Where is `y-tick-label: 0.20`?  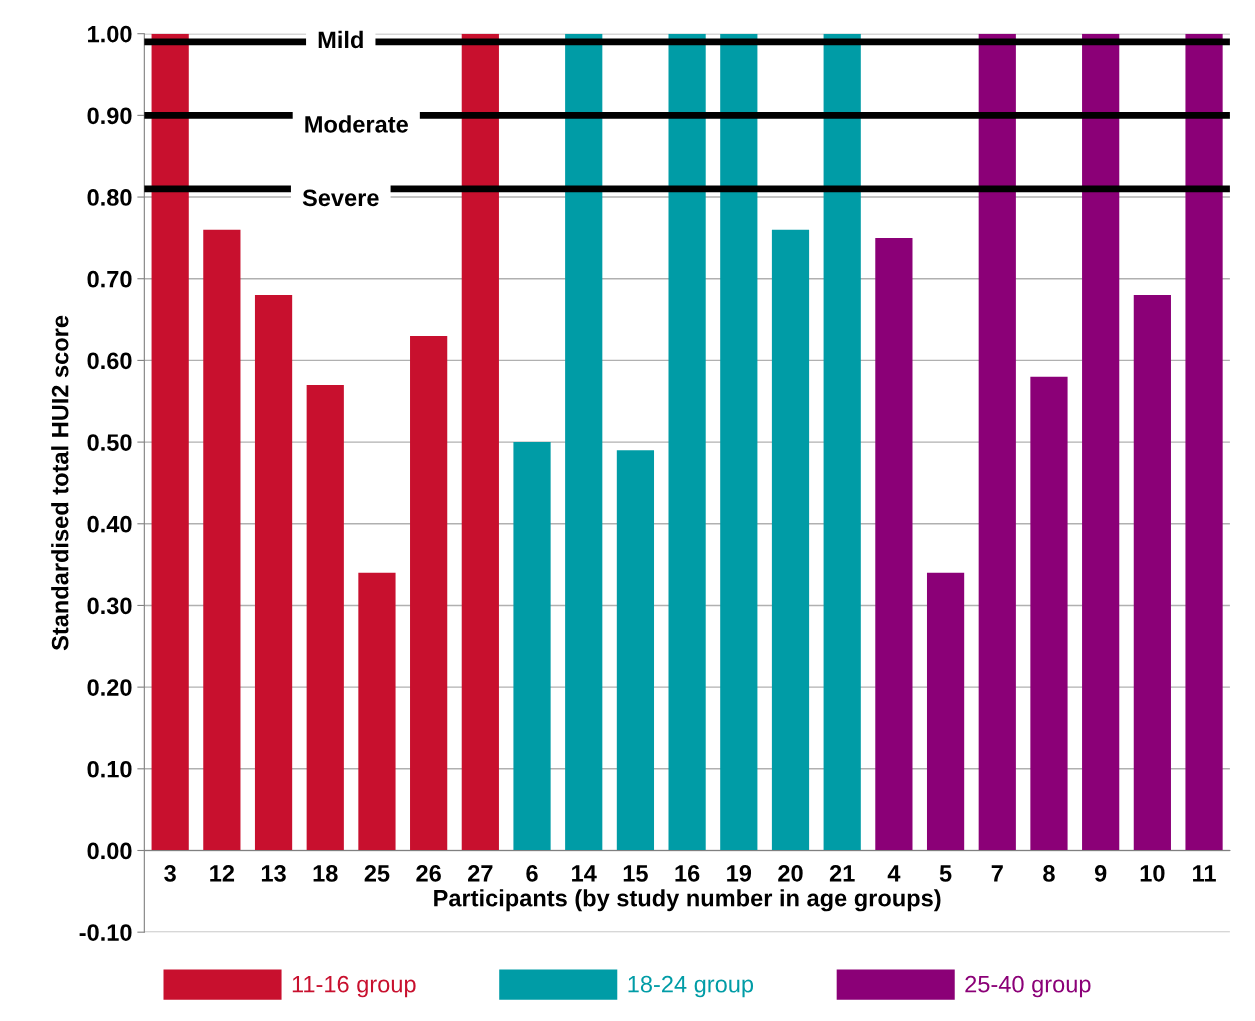
y-tick-label: 0.20 is located at coordinates (109, 687).